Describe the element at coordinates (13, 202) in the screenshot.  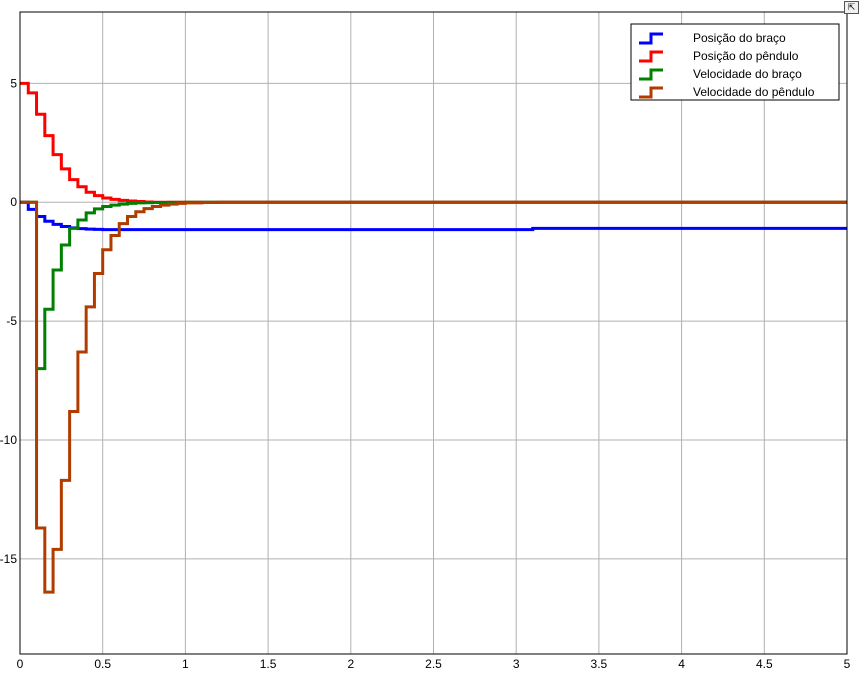
I see `y-tick-label: 0` at that location.